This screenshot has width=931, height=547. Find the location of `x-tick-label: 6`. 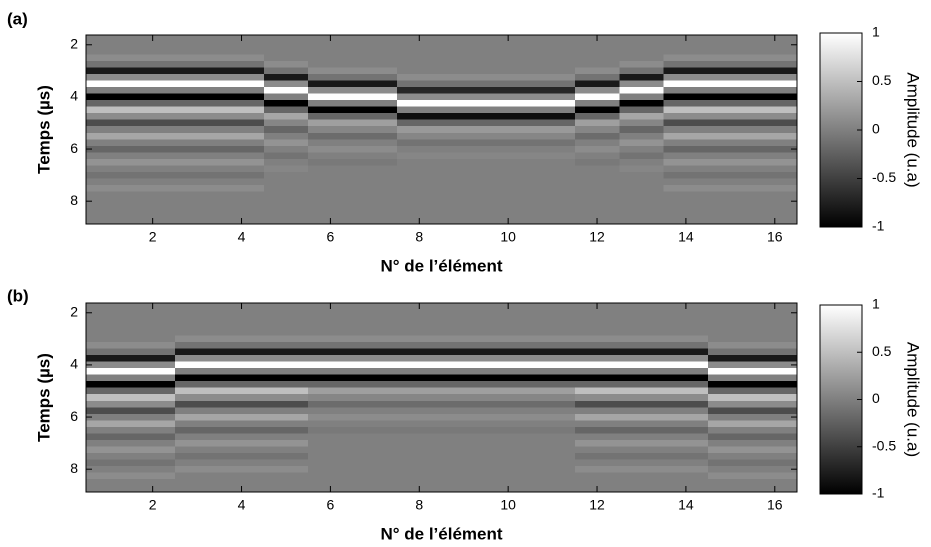

x-tick-label: 6 is located at coordinates (331, 505).